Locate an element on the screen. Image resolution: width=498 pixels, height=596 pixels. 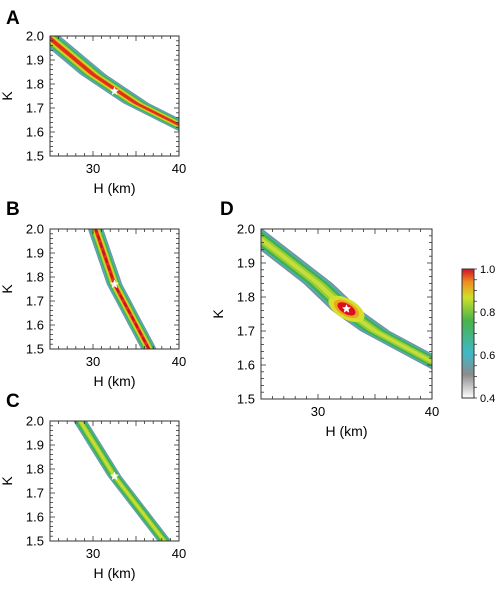
colorbar-tick-label: 0.4 is located at coordinates (487, 399).